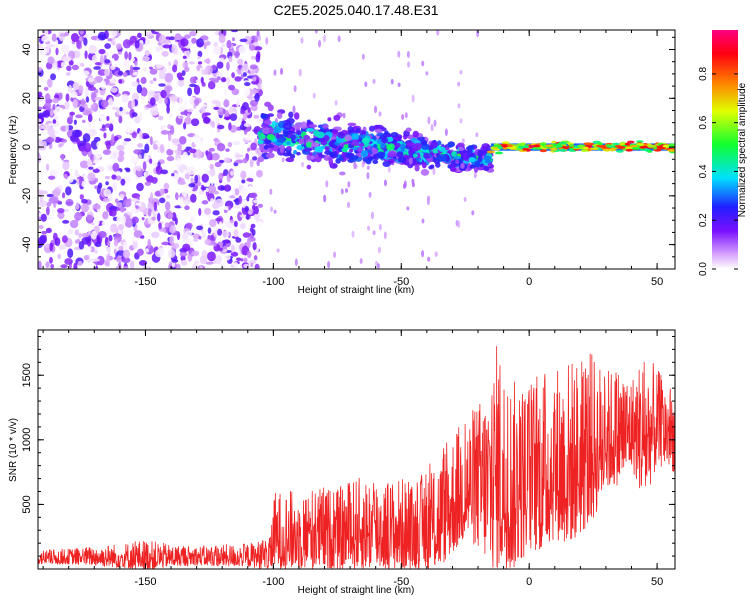 This screenshot has width=750, height=600. What do you see at coordinates (718, 171) in the screenshot?
I see `colorbar-ticks: 0.0 0.2 0.4 0.6 0.8` at bounding box center [718, 171].